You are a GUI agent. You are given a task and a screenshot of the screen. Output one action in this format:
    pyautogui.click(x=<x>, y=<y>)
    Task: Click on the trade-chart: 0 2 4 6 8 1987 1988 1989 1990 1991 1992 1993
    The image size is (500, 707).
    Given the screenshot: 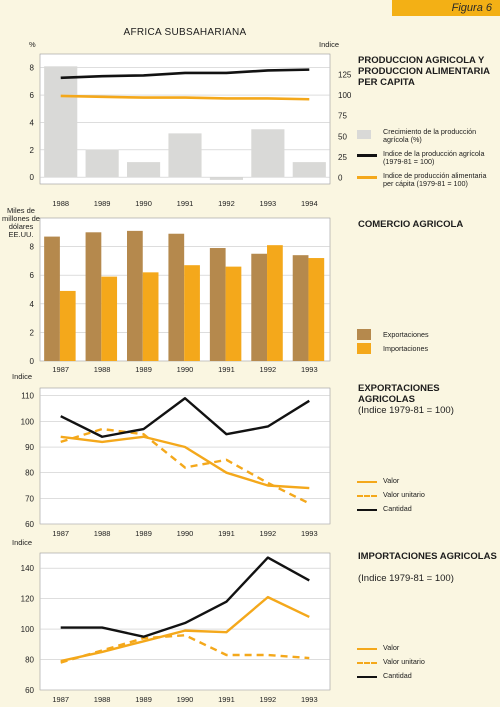 What is the action you would take?
    pyautogui.click(x=180, y=295)
    